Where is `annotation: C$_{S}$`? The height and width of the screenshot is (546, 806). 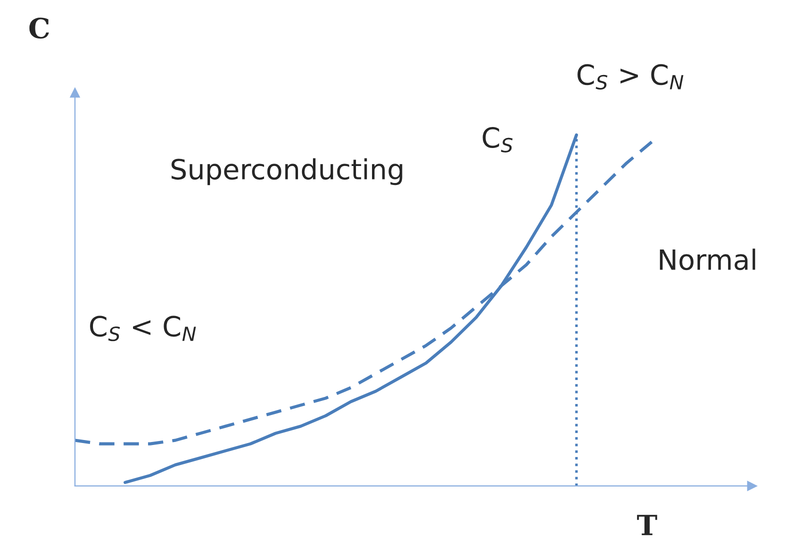 annotation: C$_{S}$ is located at coordinates (497, 139).